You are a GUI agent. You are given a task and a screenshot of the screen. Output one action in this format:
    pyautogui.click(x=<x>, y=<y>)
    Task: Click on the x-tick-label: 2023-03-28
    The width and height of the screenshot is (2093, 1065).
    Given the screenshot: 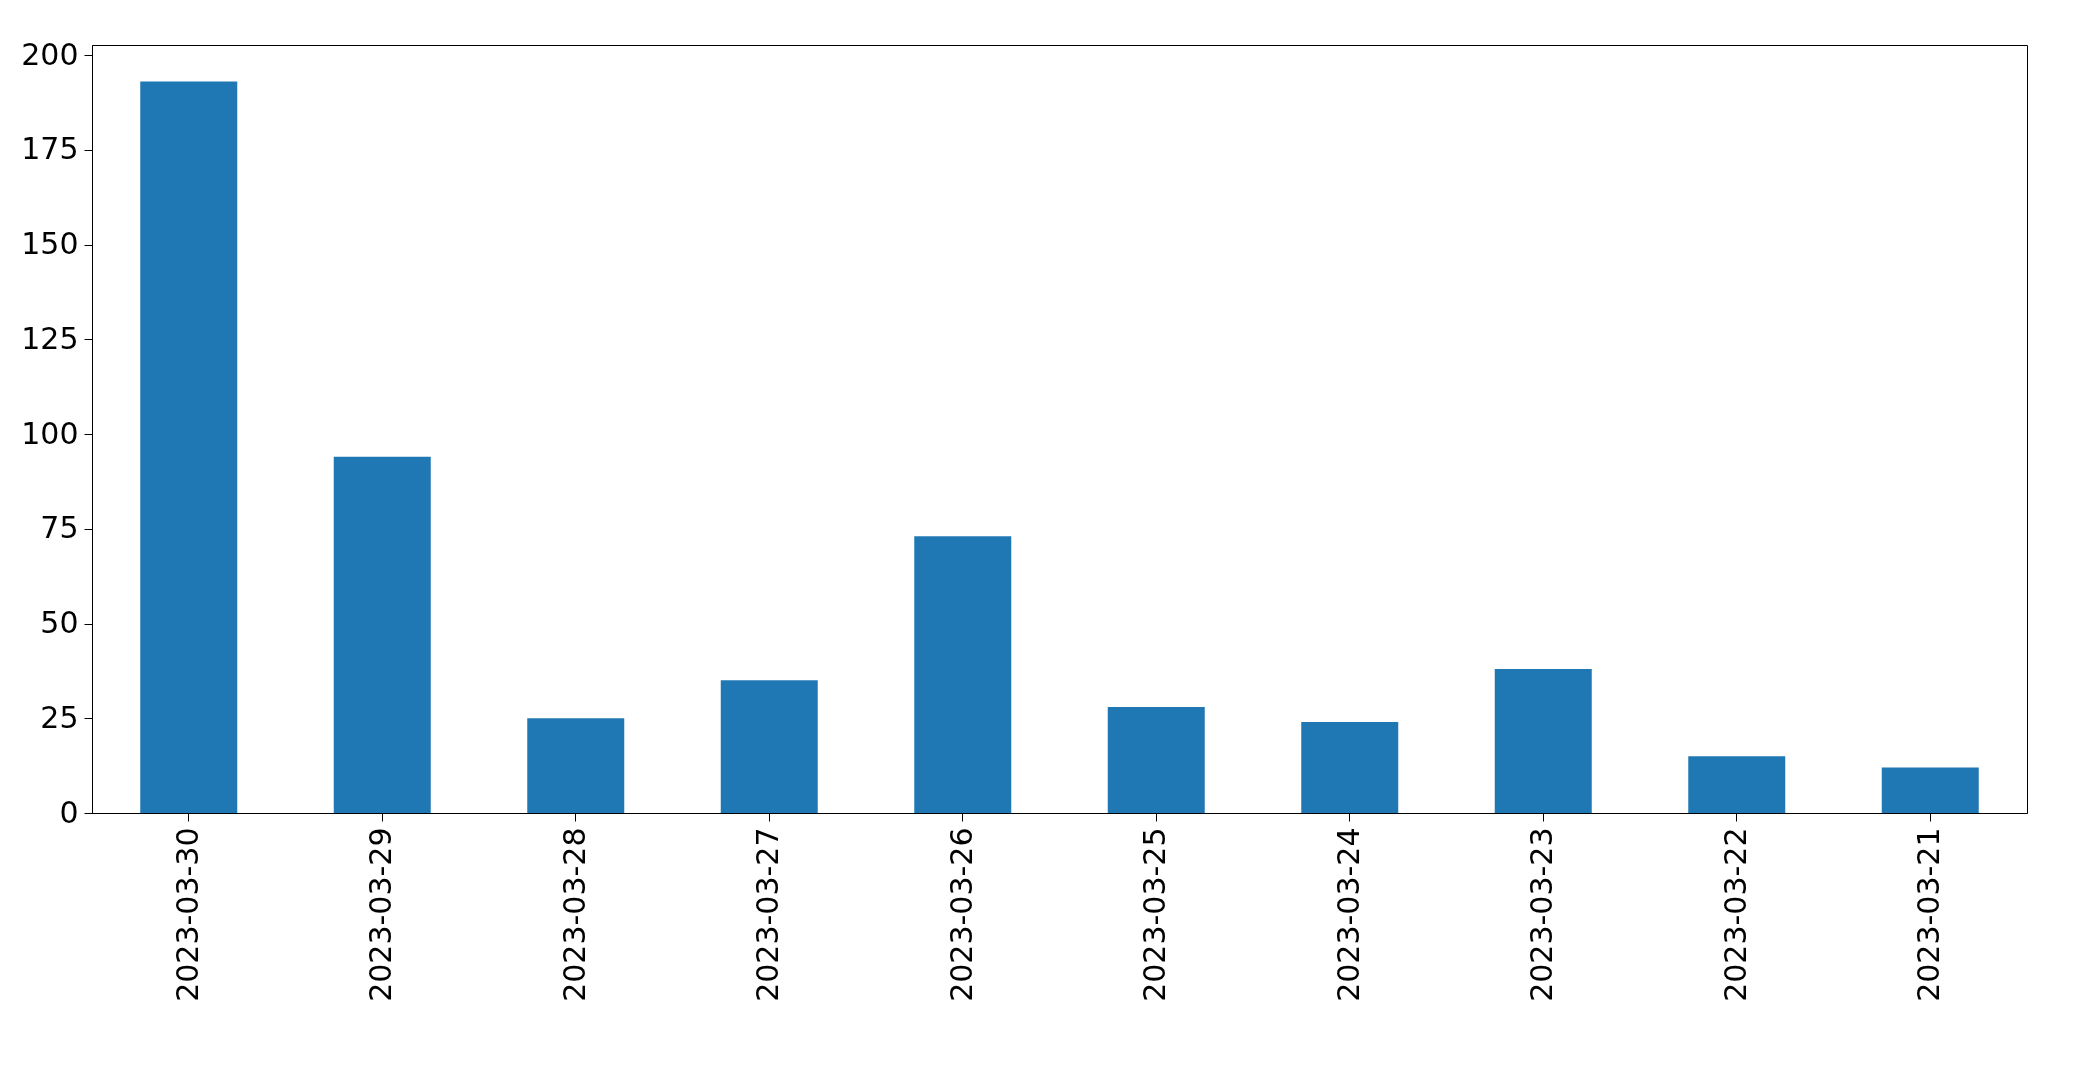 What is the action you would take?
    pyautogui.click(x=574, y=914)
    